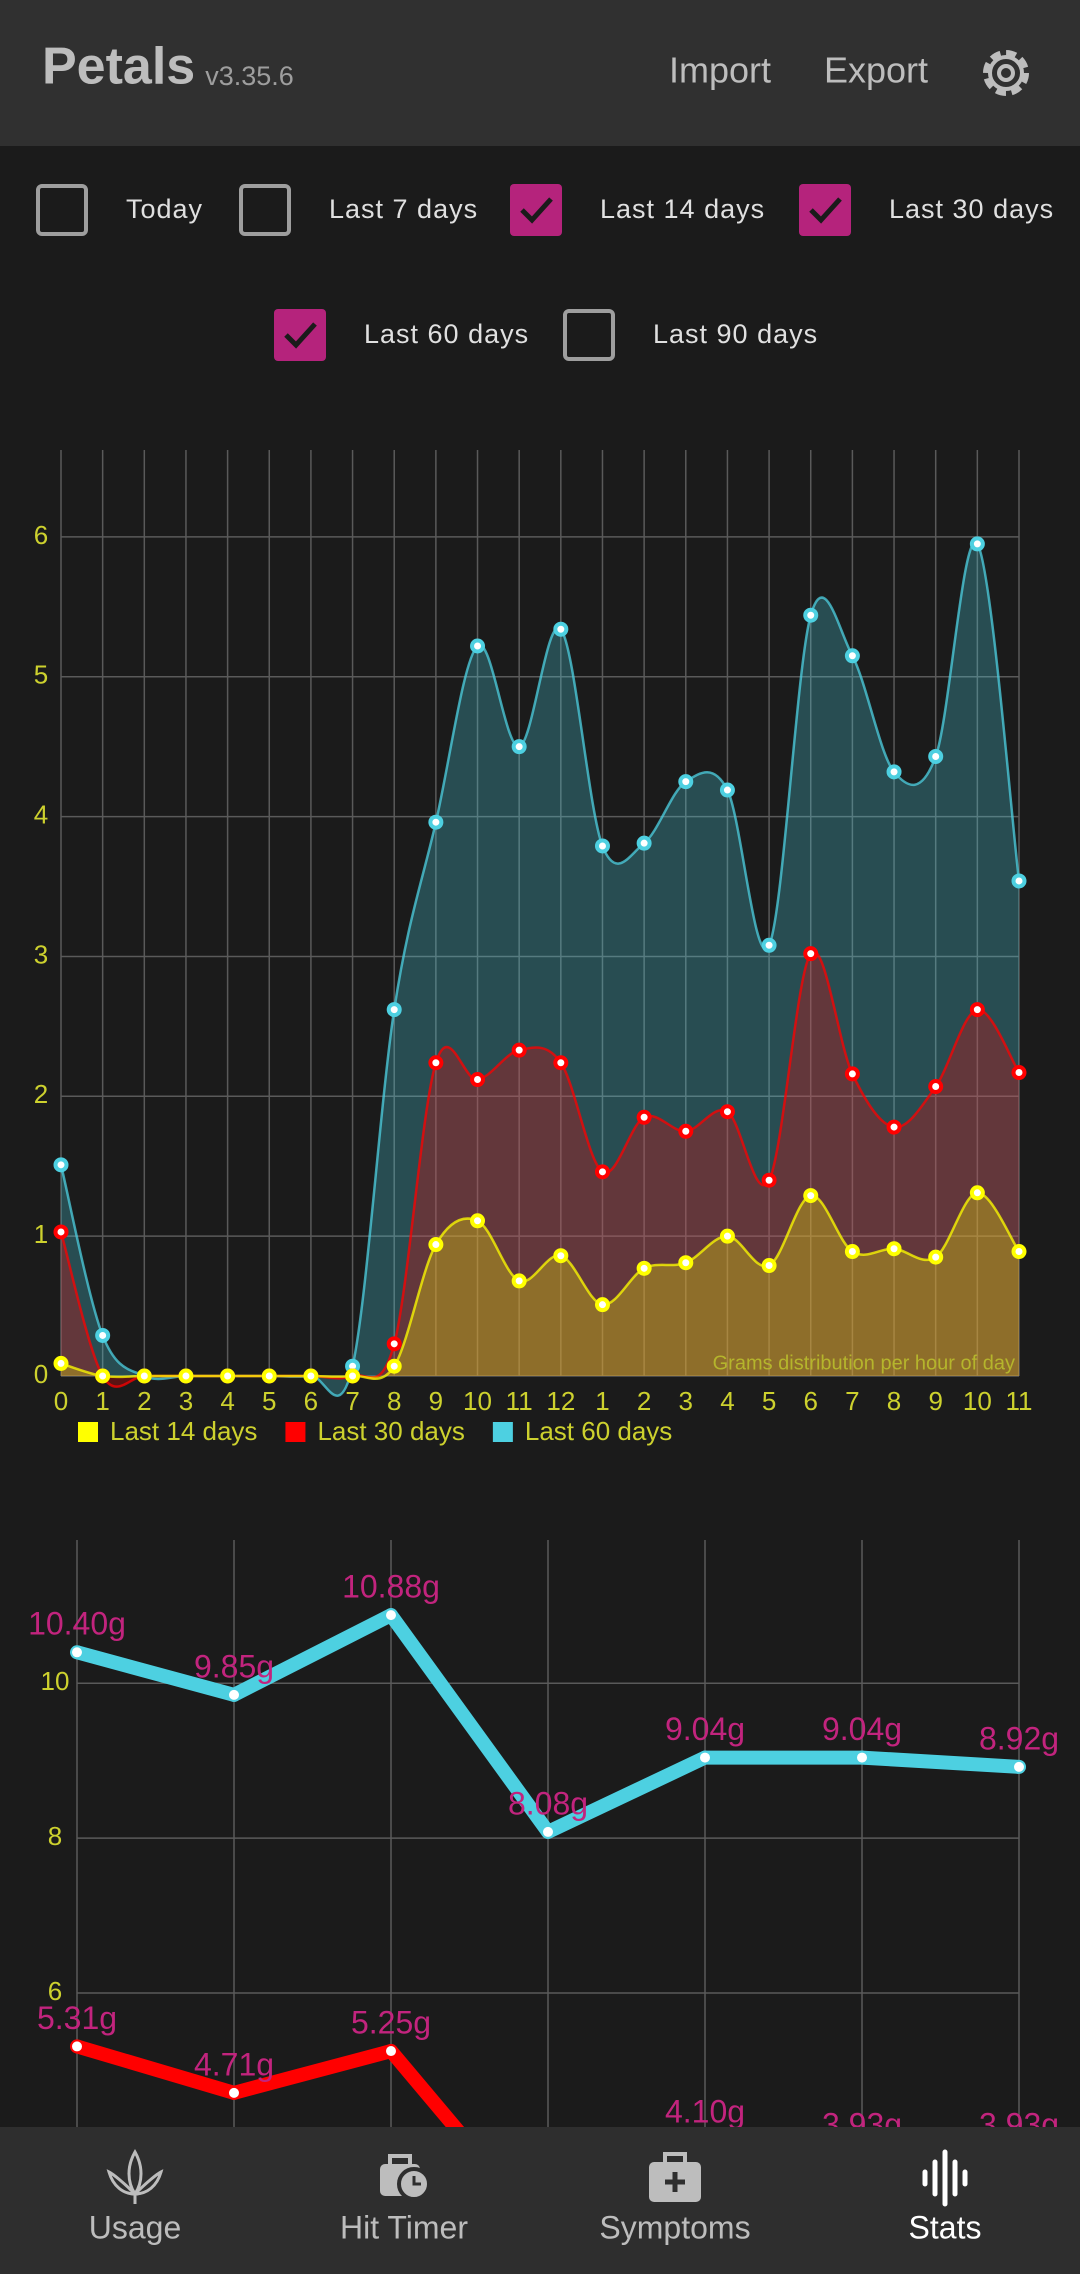 The height and width of the screenshot is (2274, 1080). I want to click on filter-checkbox: Today, so click(119, 210).